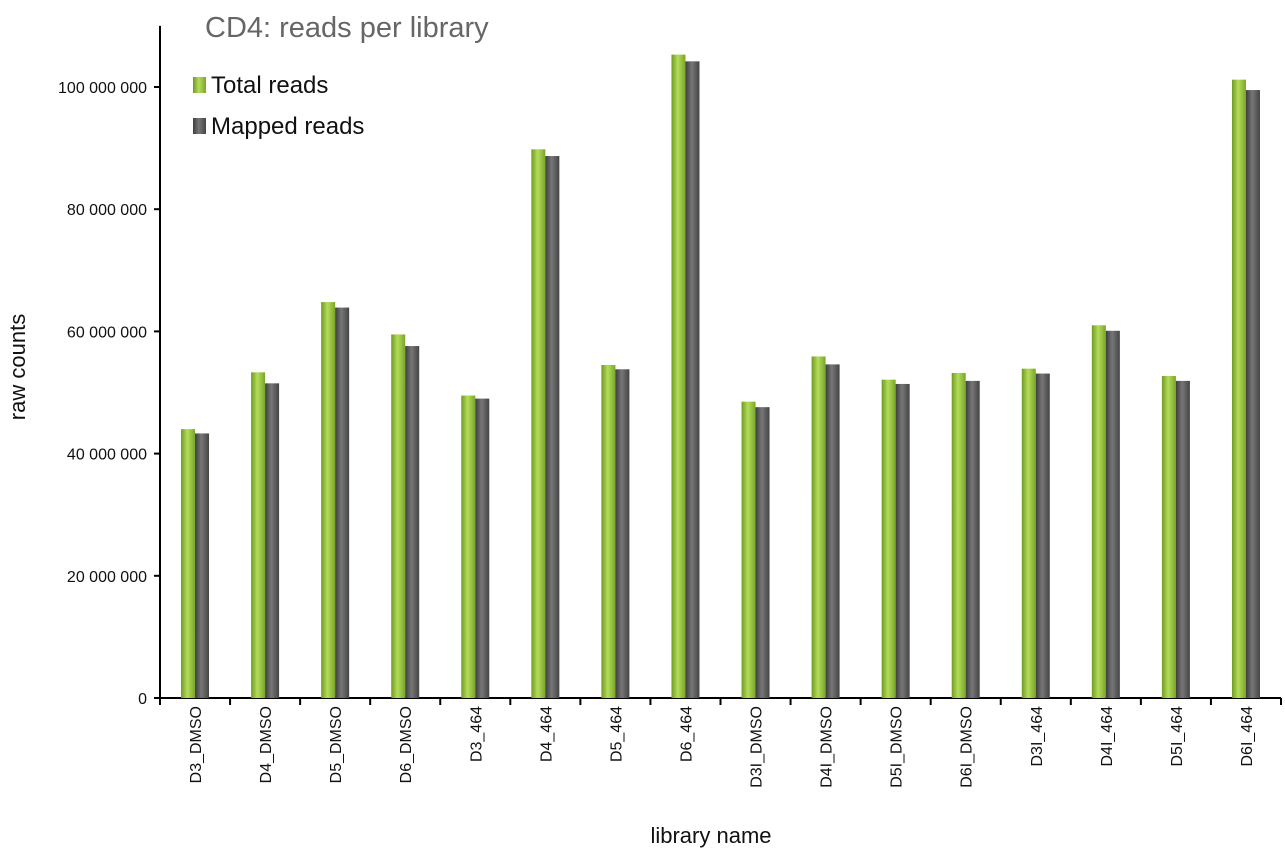 The height and width of the screenshot is (852, 1285). Describe the element at coordinates (686, 734) in the screenshot. I see `x-tick-label: D6_464` at that location.